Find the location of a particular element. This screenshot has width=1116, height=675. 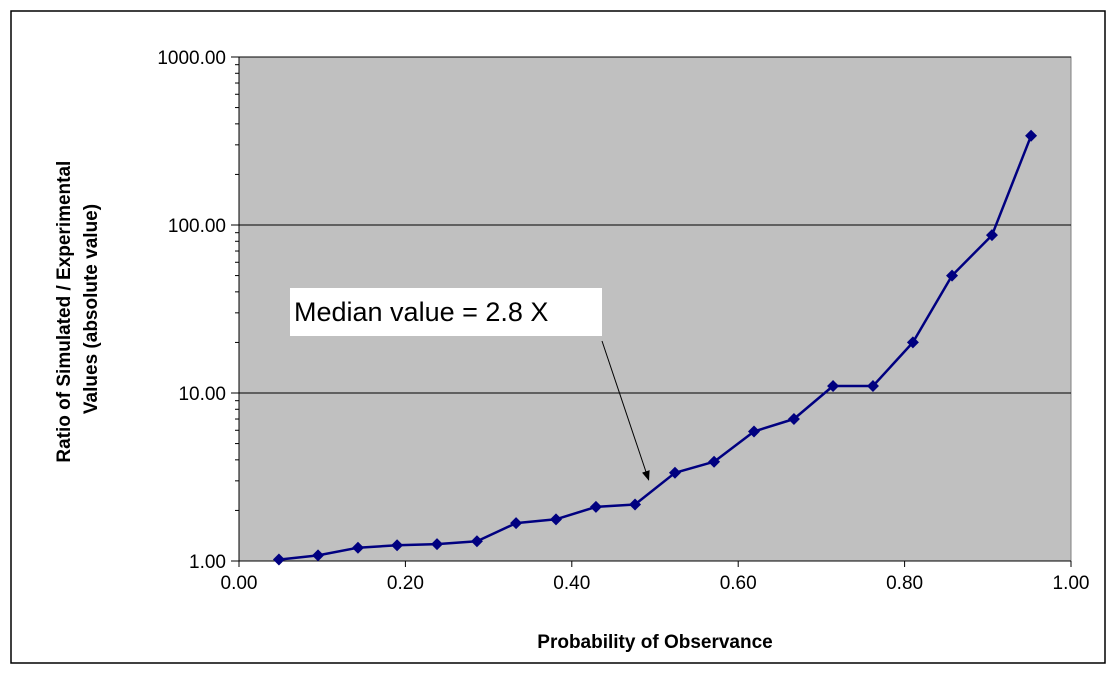

x-tick-label: 0.80 is located at coordinates (904, 583).